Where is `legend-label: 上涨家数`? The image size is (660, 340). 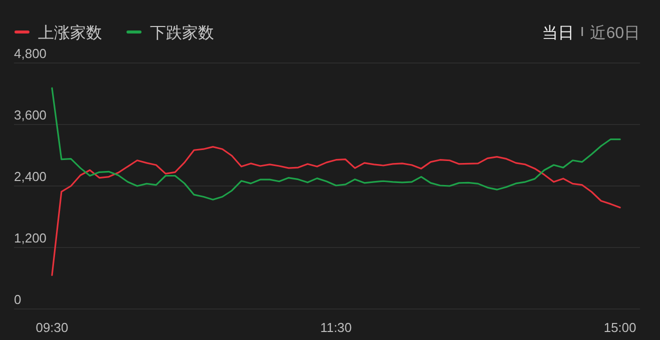 legend-label: 上涨家数 is located at coordinates (70, 33).